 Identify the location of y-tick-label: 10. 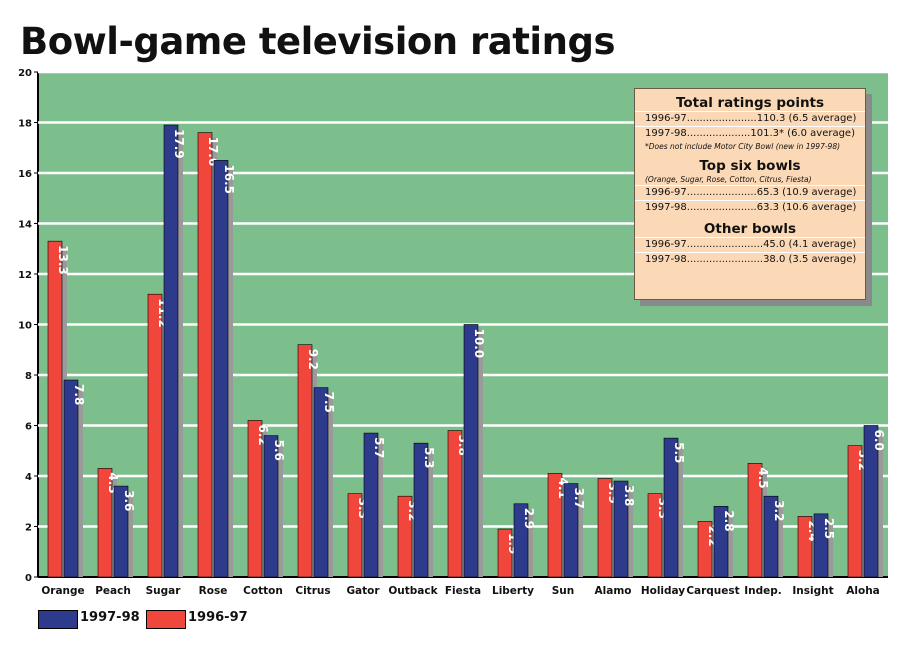
(25, 326).